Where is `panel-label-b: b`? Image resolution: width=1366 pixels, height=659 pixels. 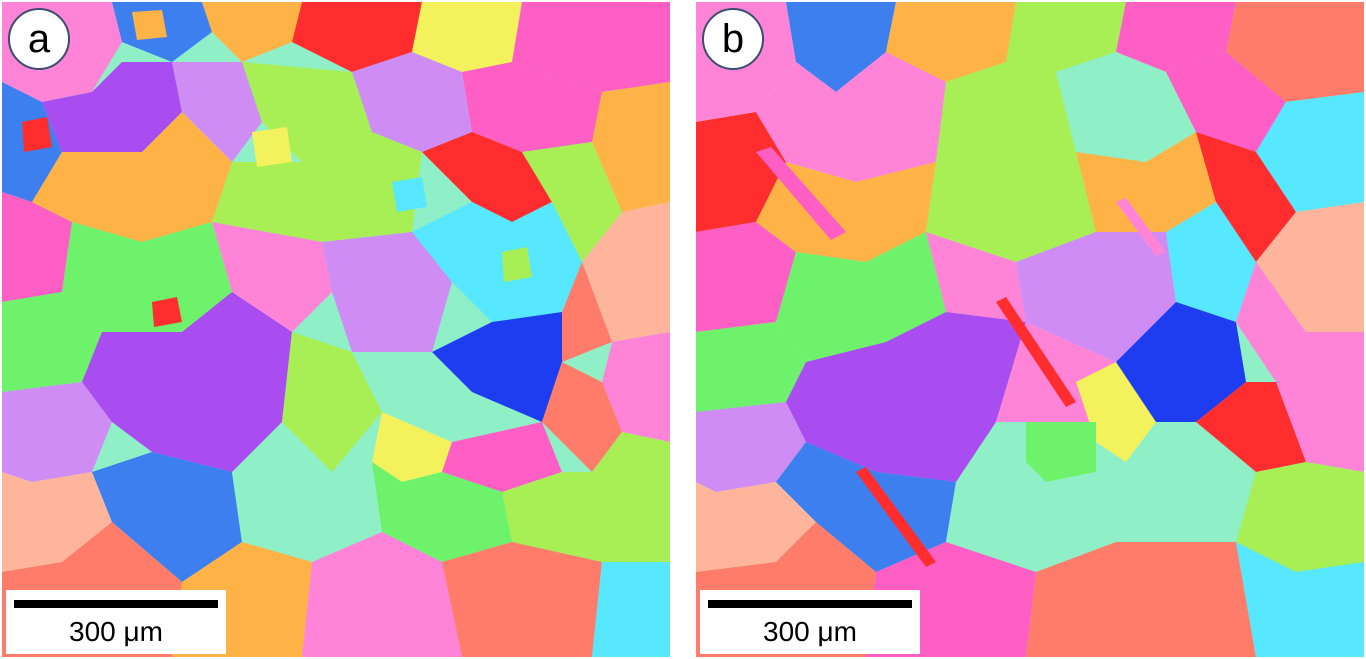
panel-label-b: b is located at coordinates (733, 39).